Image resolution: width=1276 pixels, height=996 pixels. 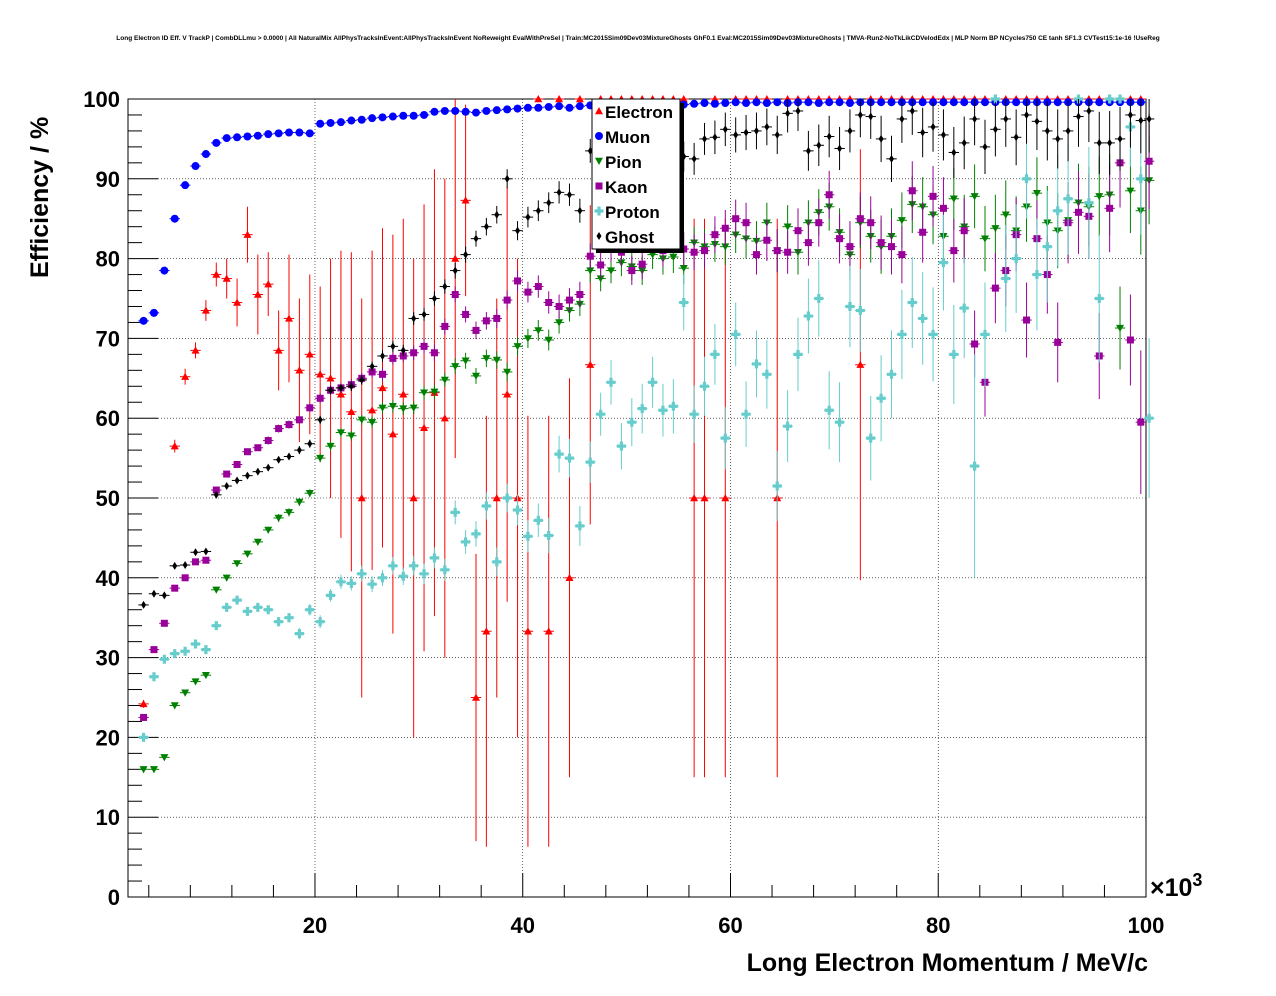 I want to click on y-tick-label: 20, so click(x=108, y=737).